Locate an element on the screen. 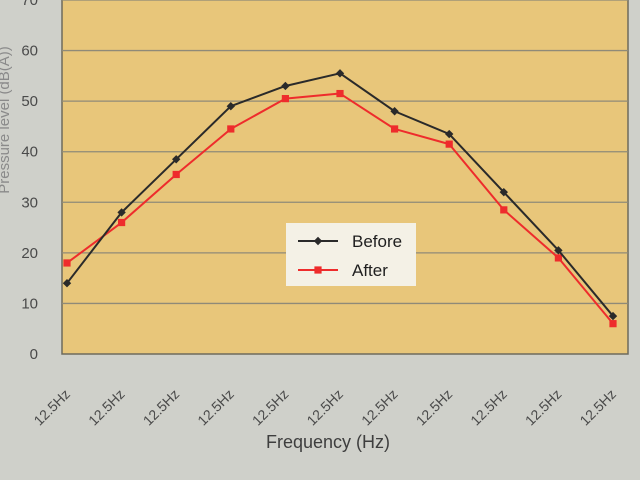  legend-box is located at coordinates (351, 254).